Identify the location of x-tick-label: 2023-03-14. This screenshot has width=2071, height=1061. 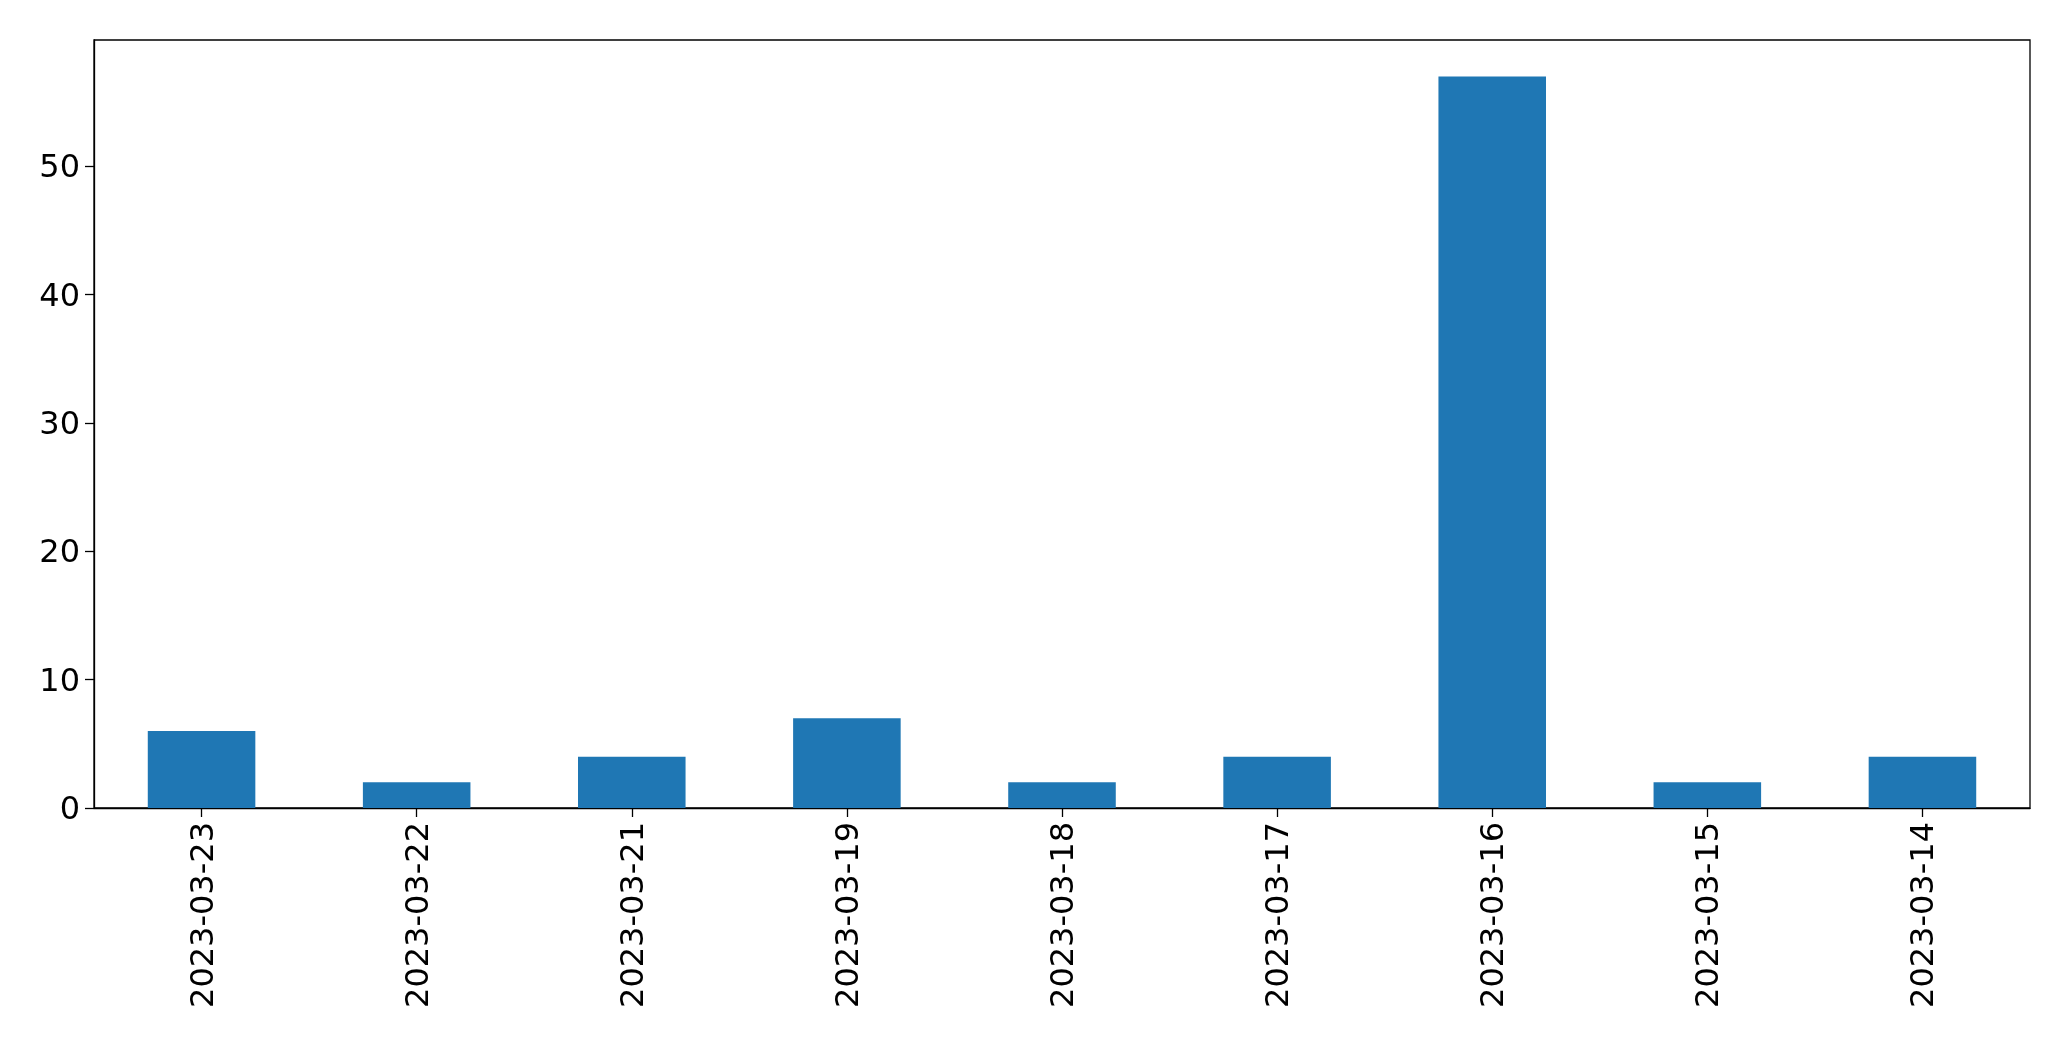
(1922, 915).